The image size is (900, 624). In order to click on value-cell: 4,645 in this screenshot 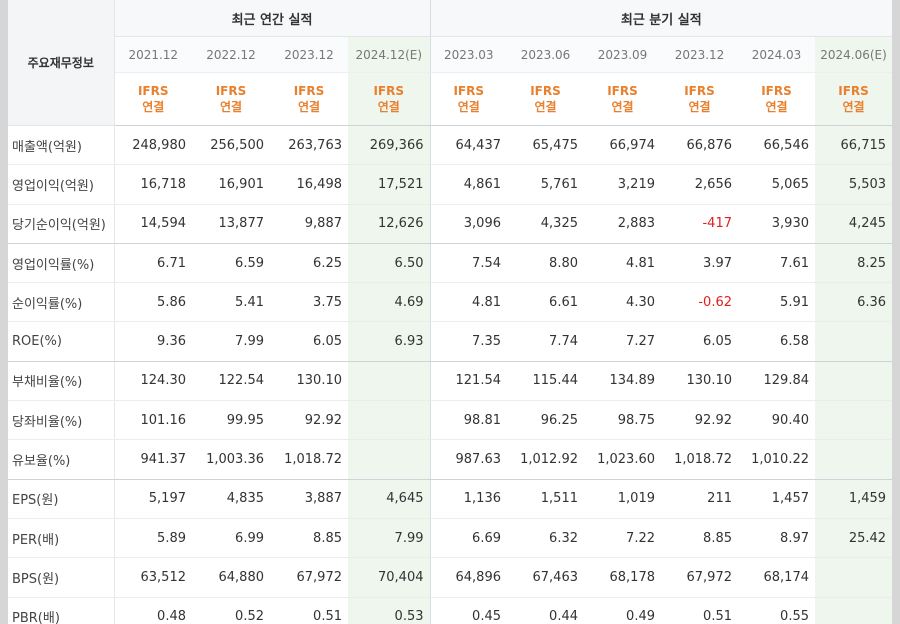, I will do `click(389, 499)`.